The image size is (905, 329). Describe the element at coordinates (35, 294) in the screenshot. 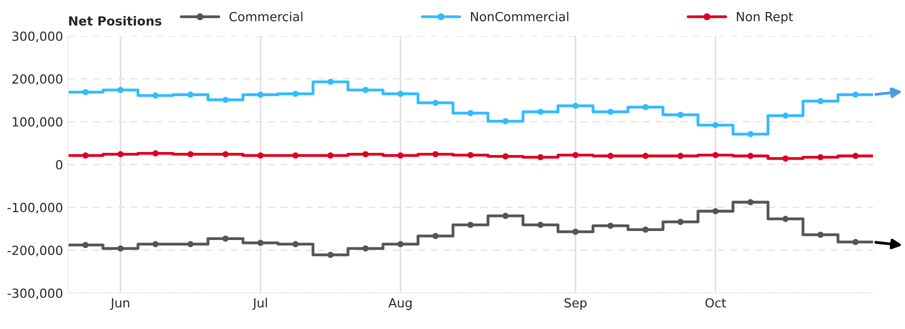

I see `y-tick-label: -300,000` at that location.